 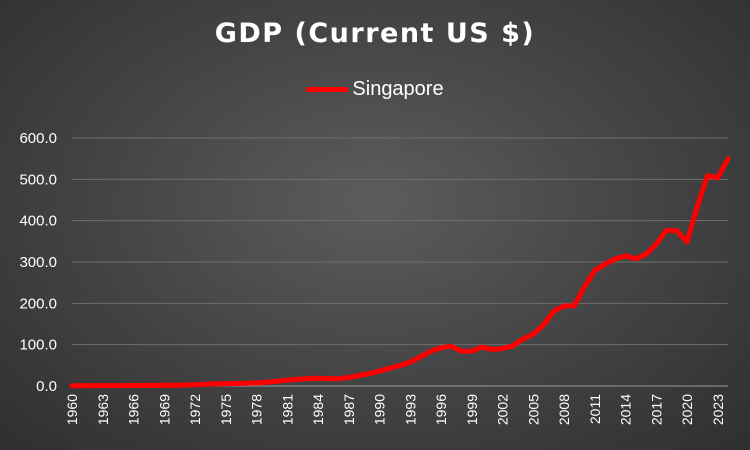 I want to click on x-tick-label: 2008, so click(x=564, y=409).